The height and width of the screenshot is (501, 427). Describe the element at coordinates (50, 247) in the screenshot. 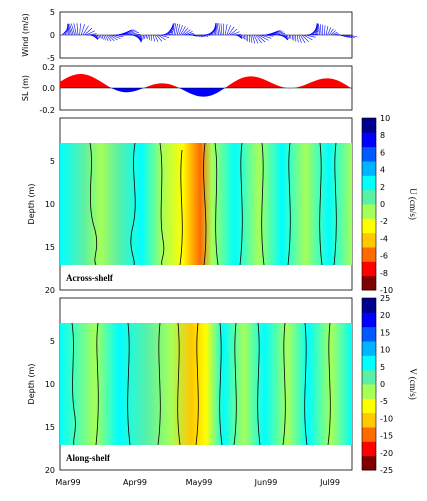

I see `u-ytick-2: 15` at that location.